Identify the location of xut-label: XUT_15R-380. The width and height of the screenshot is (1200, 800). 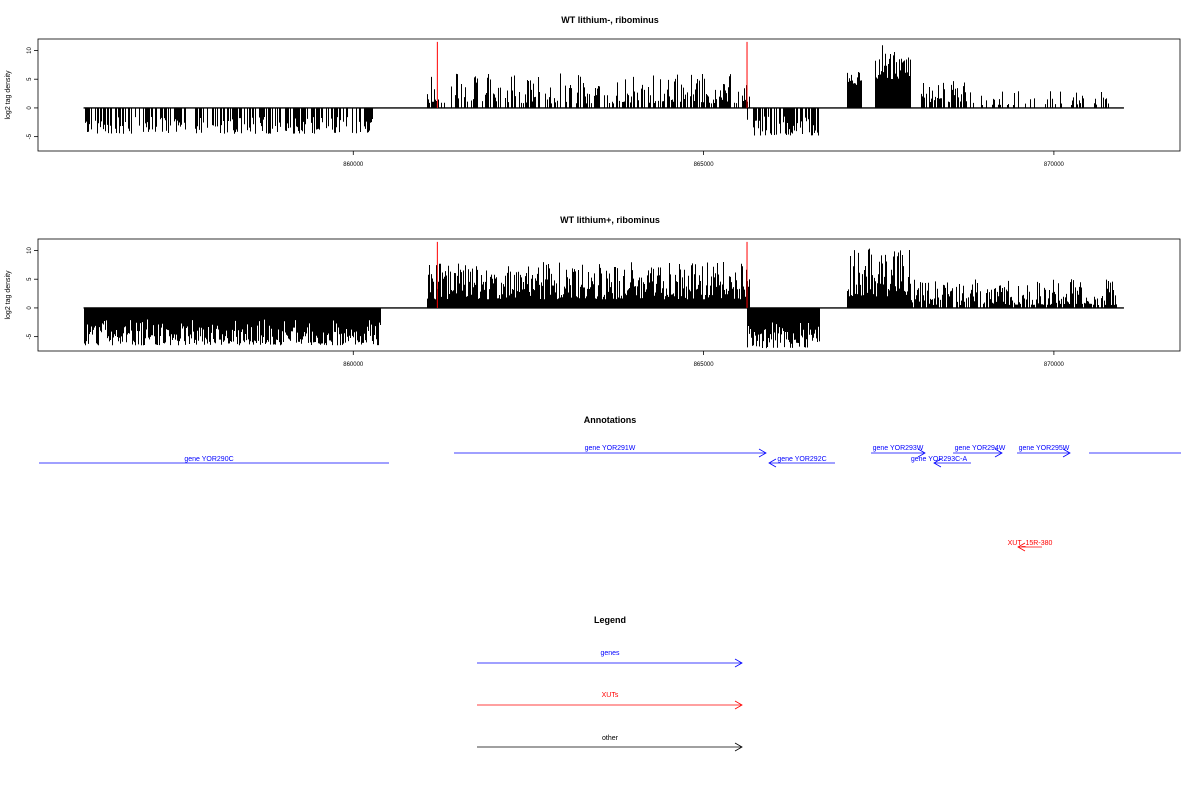
(1030, 543).